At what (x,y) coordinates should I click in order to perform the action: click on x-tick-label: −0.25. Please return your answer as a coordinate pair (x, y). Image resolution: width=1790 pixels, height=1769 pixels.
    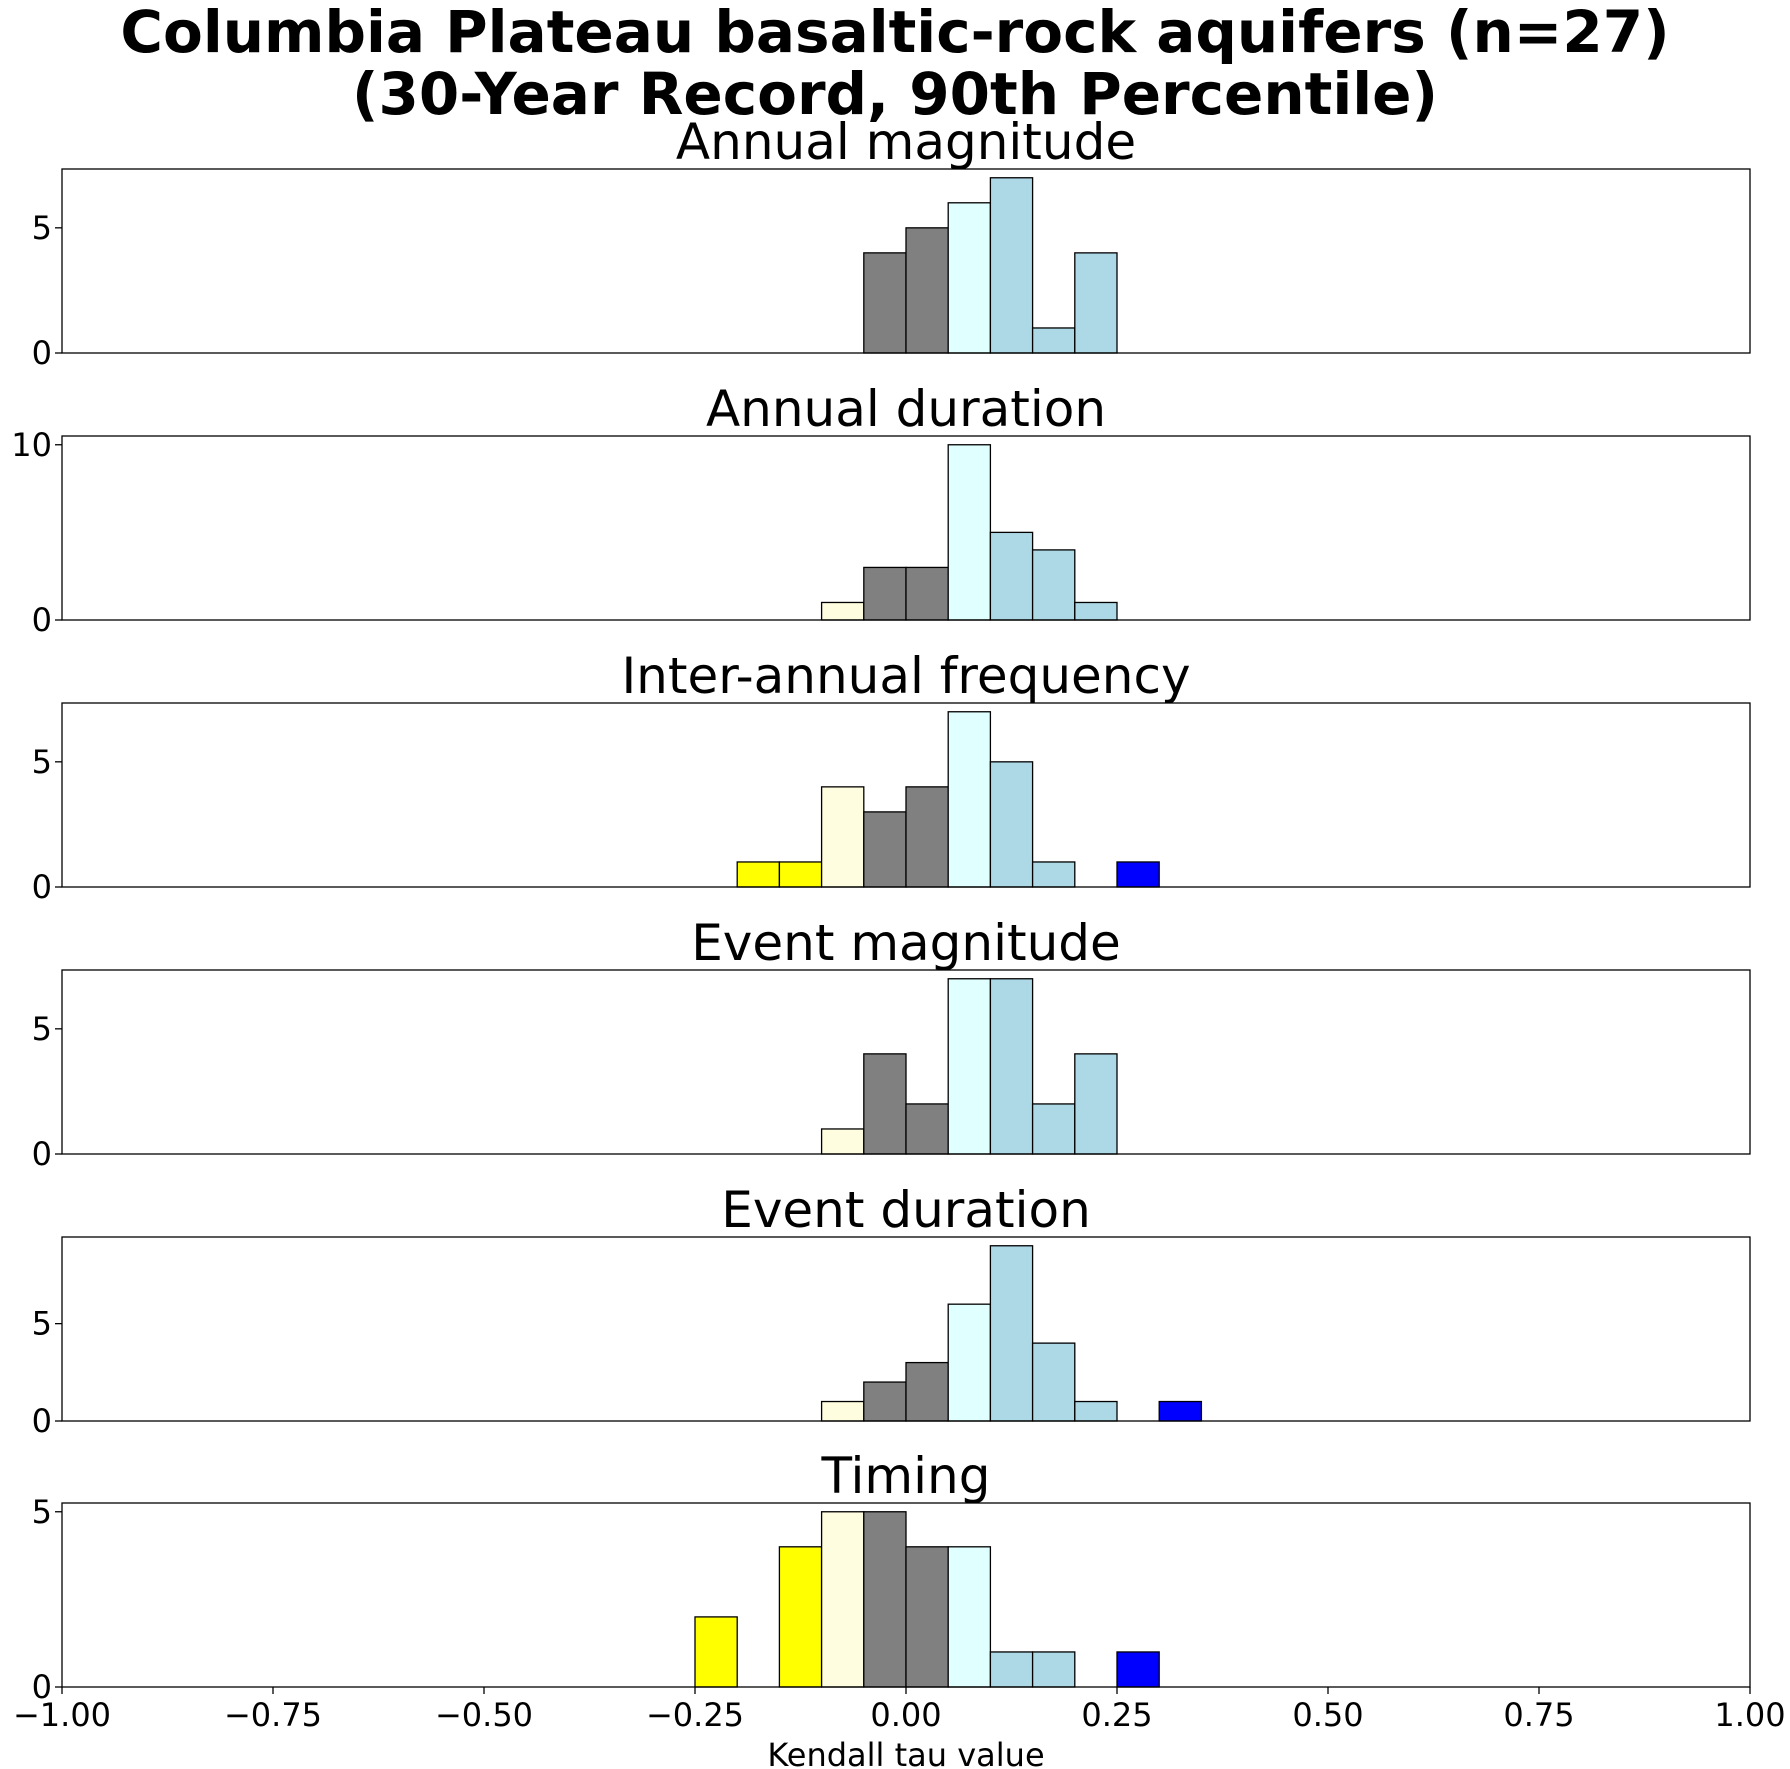
    Looking at the image, I should click on (695, 1715).